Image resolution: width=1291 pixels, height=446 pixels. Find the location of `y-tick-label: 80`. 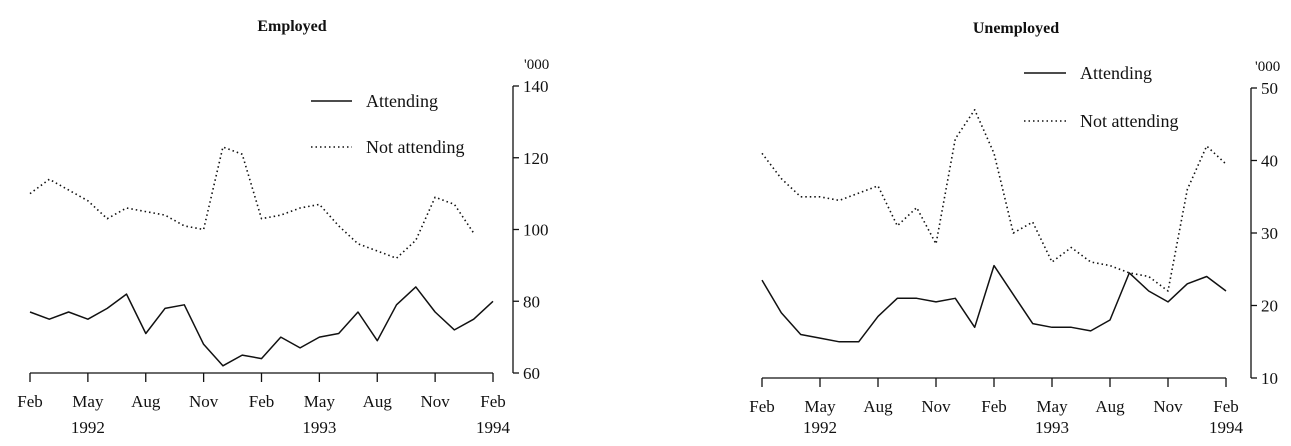

y-tick-label: 80 is located at coordinates (531, 301).